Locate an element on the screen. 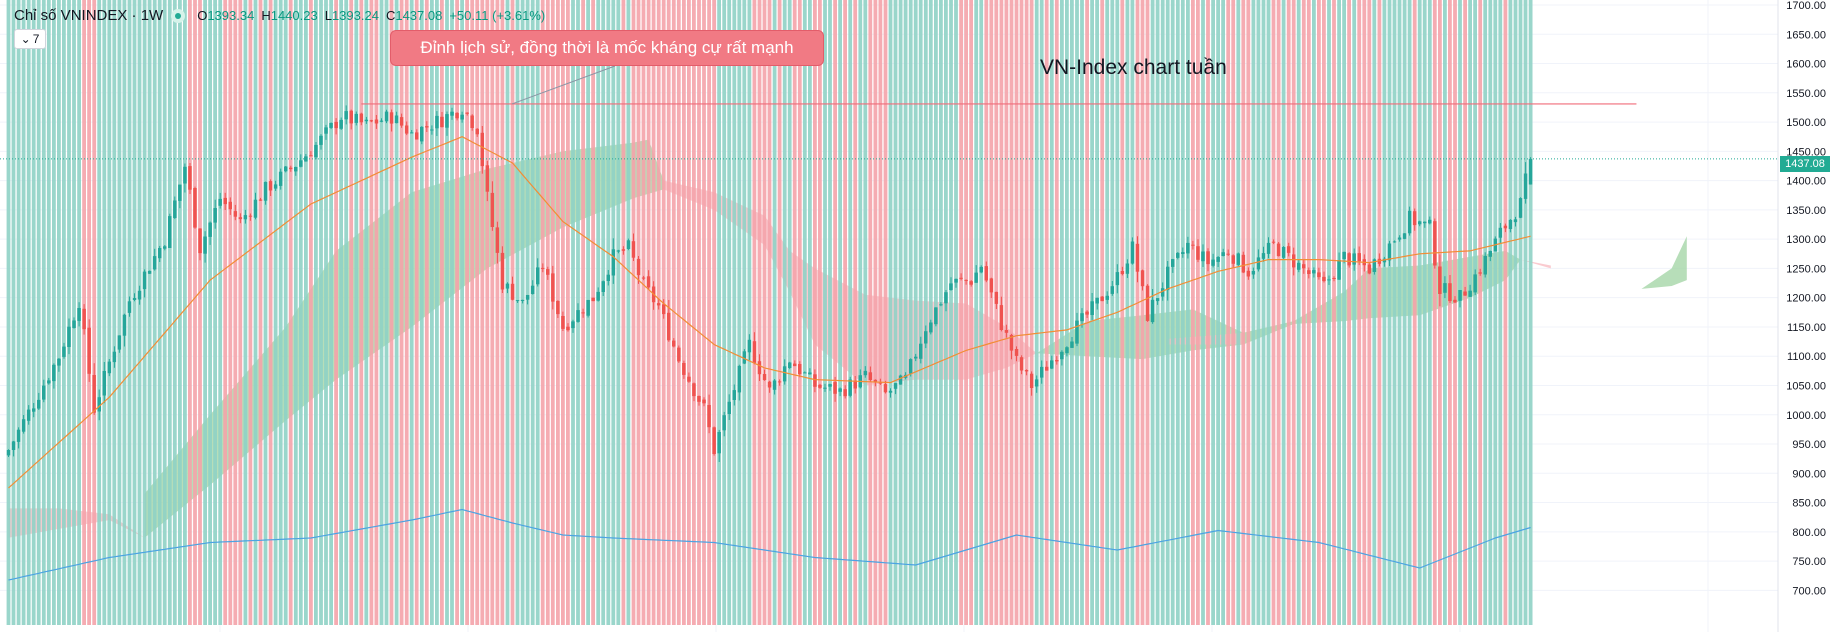 The width and height of the screenshot is (1832, 632). chart-annotation-title: VN-Index chart tuần is located at coordinates (1133, 67).